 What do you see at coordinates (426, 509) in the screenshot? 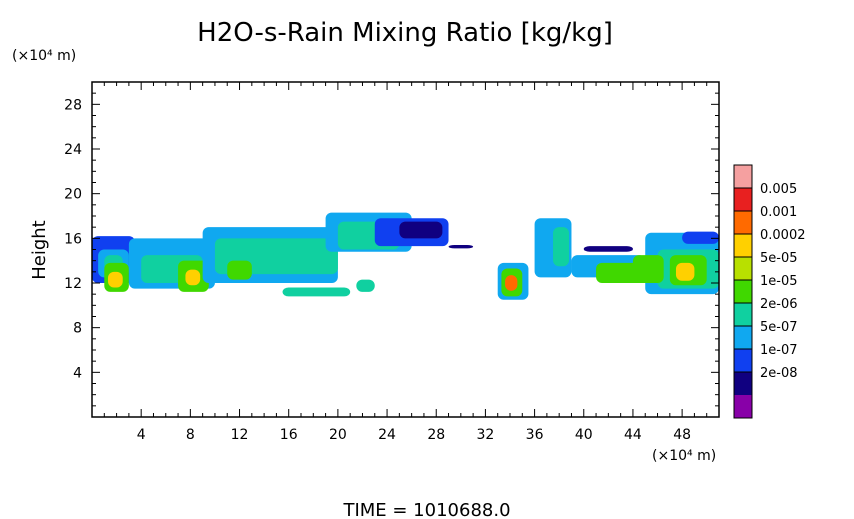
I see `time-label: TIME = 1010688.0` at bounding box center [426, 509].